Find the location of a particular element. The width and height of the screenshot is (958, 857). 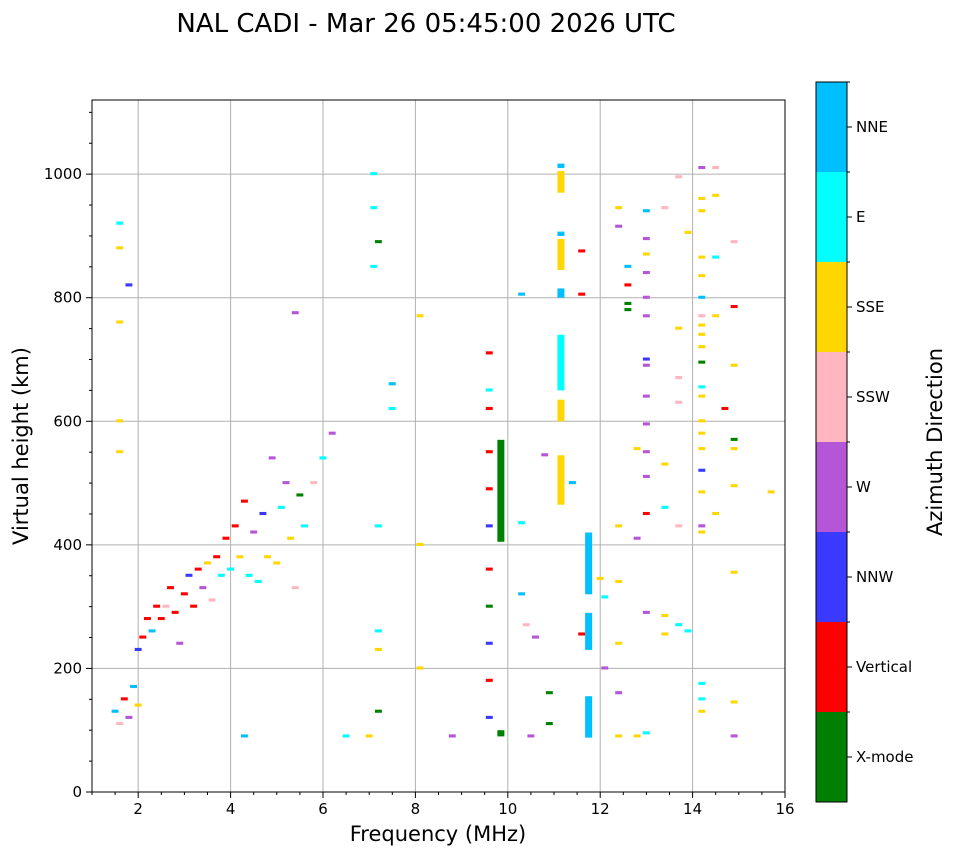

y-axis: 0 200 400 600 800 1000 is located at coordinates (68, 456).